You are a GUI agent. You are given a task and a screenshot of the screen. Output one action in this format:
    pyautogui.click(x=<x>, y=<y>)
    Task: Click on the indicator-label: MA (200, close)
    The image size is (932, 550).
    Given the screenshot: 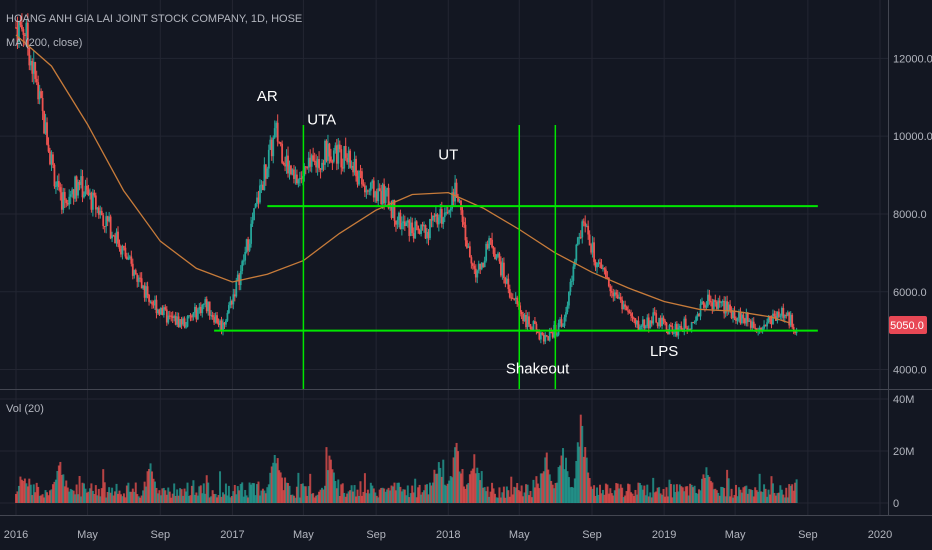 What is the action you would take?
    pyautogui.click(x=44, y=43)
    